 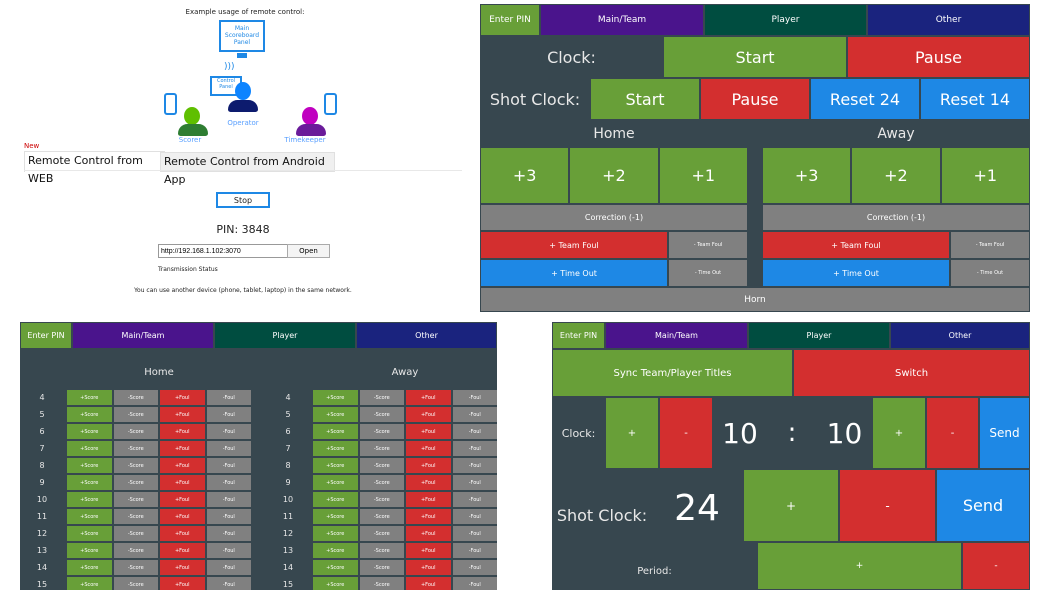 I want to click on away-plus-2-button: +2, so click(x=896, y=175).